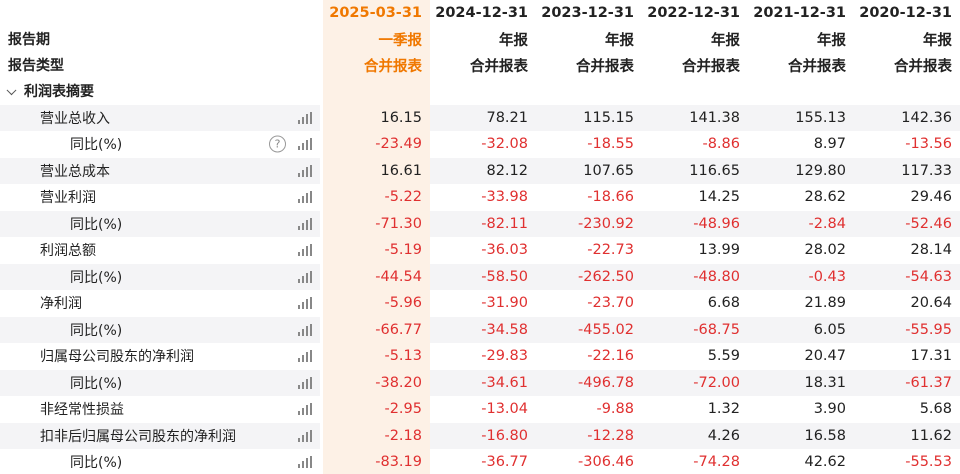 This screenshot has height=474, width=960. Describe the element at coordinates (931, 250) in the screenshot. I see `table-cell: 28.14` at that location.